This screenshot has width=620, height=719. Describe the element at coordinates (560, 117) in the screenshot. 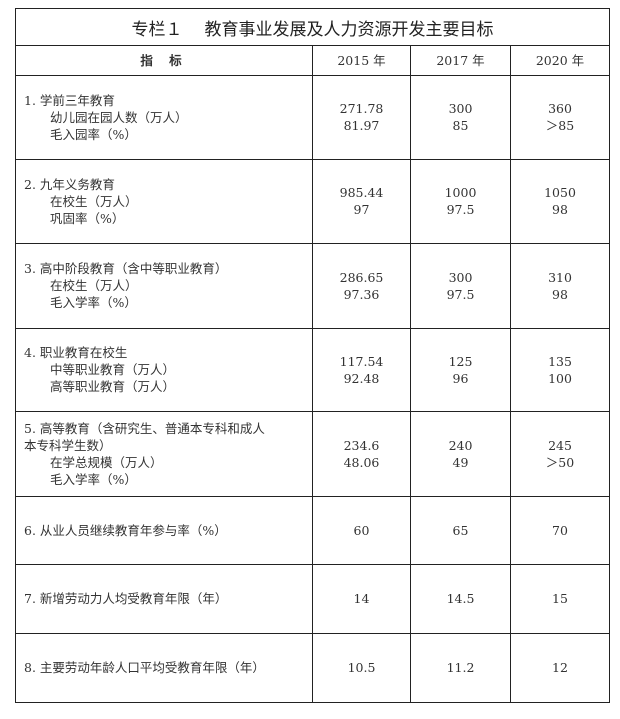

I see `value-cell-v2020: 360 ＞85` at that location.